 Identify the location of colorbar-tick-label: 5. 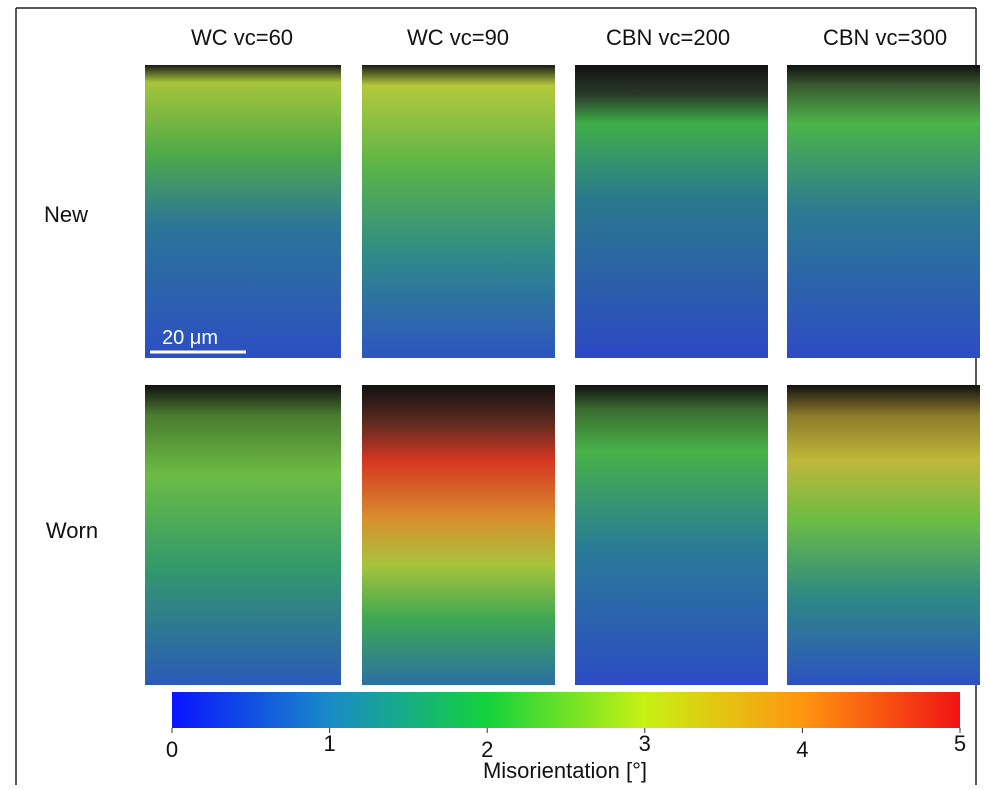
(960, 743).